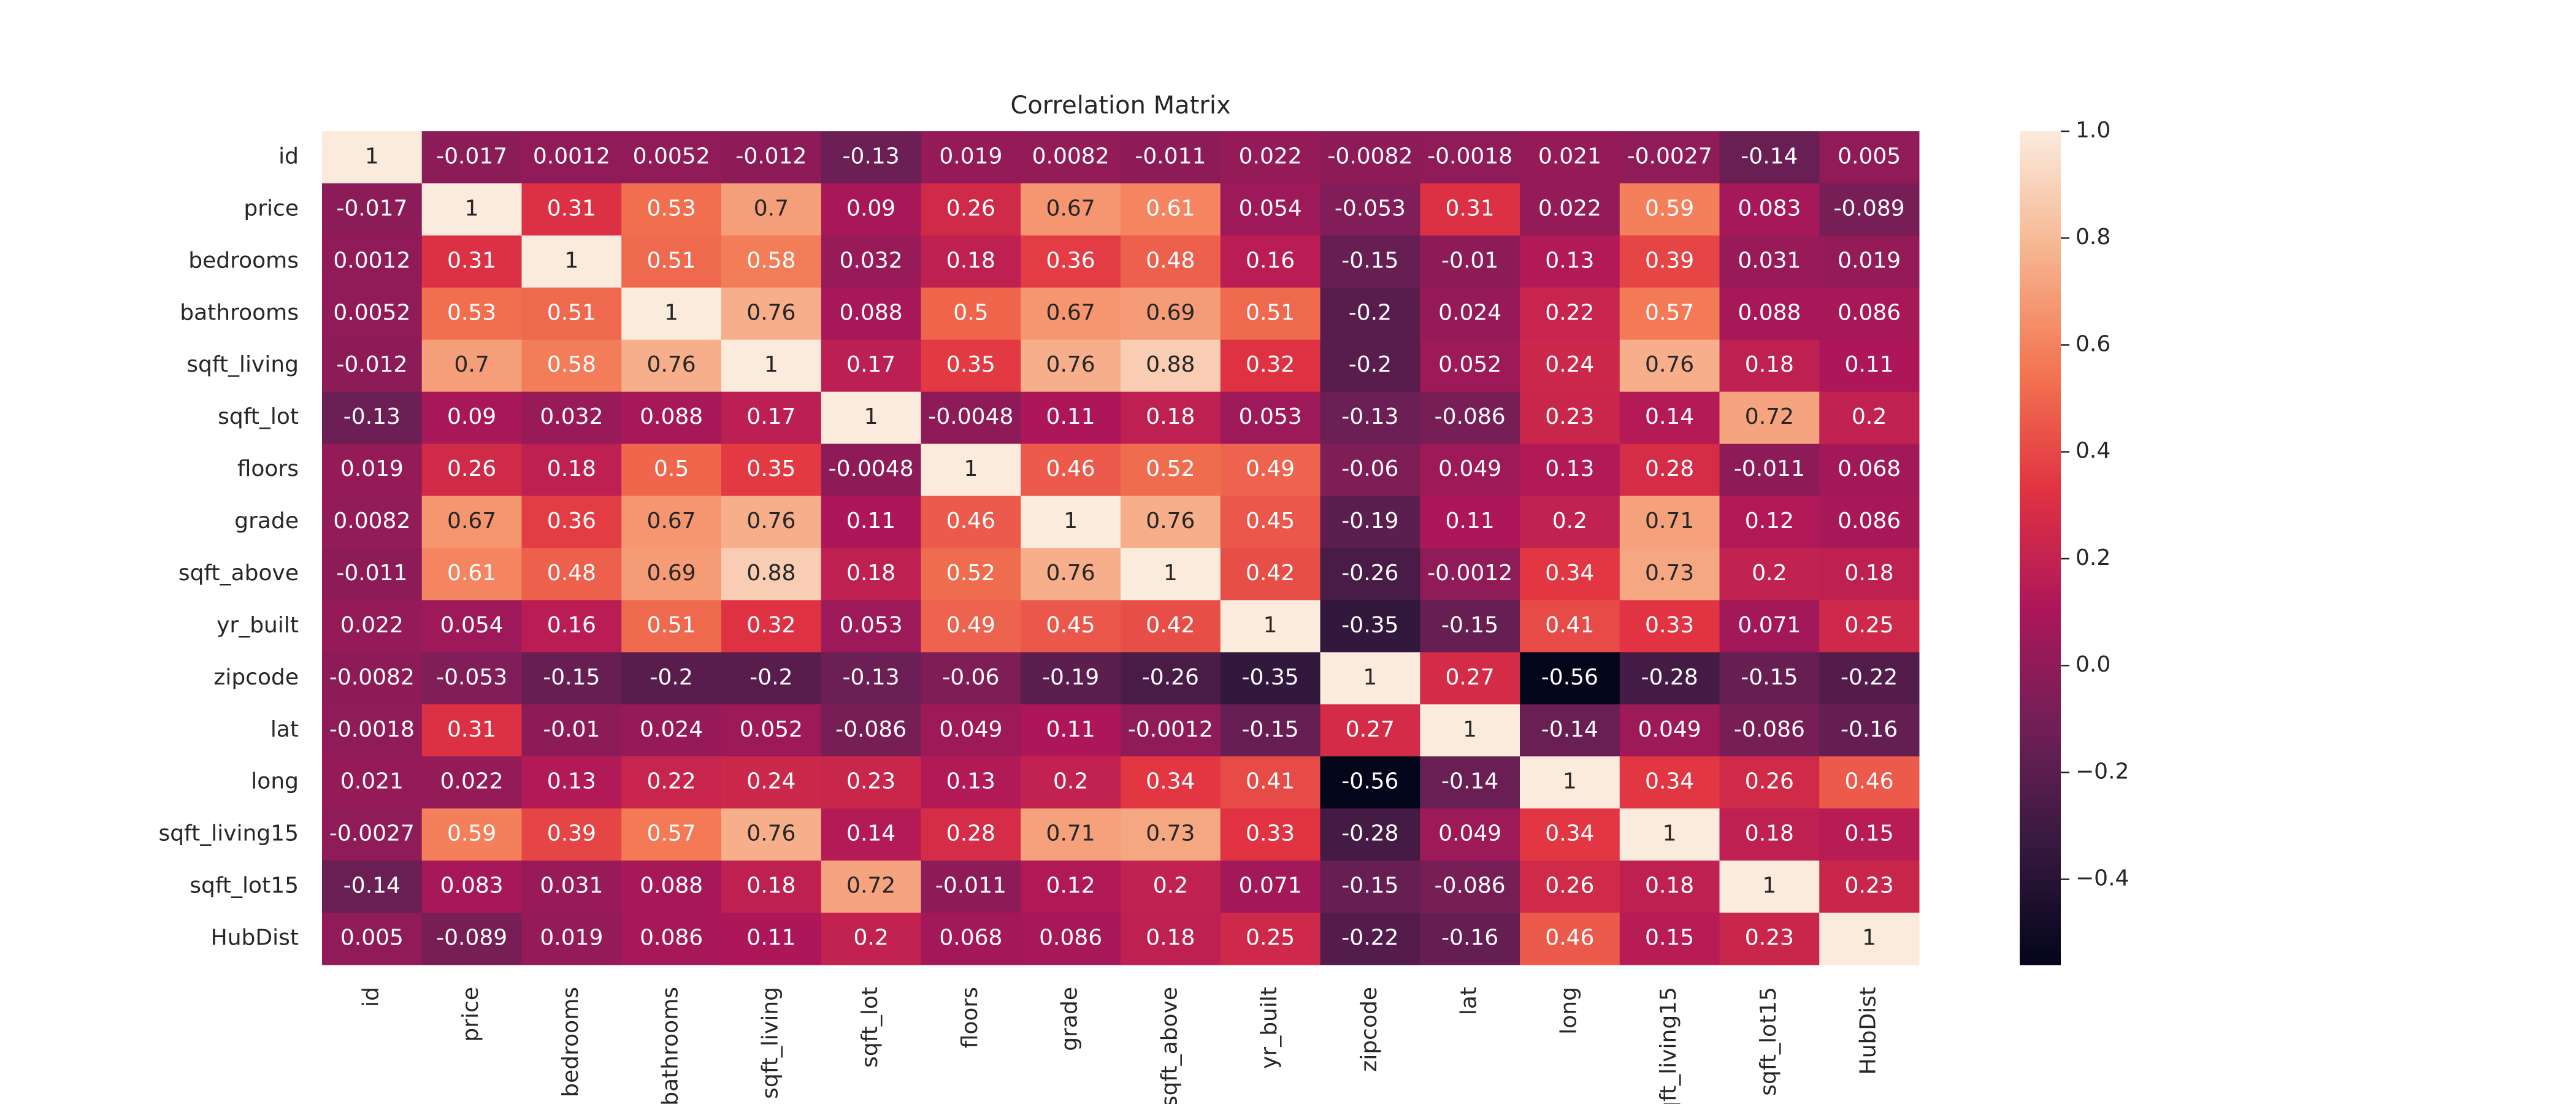 The width and height of the screenshot is (2576, 1104). What do you see at coordinates (2102, 878) in the screenshot?
I see `colorbar-tick-label: −0.4` at bounding box center [2102, 878].